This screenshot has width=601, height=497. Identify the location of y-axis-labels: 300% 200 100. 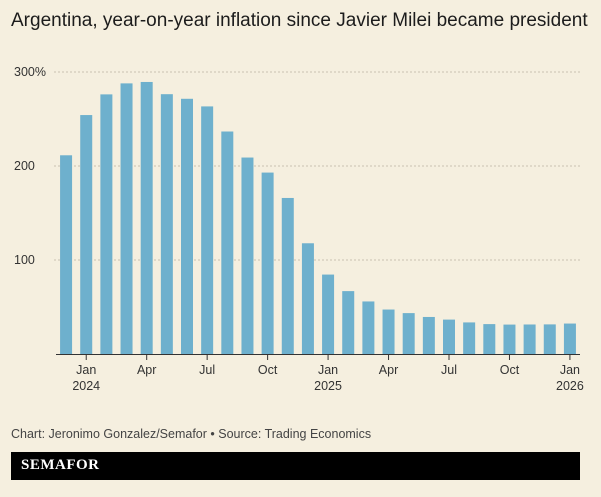
(30, 166).